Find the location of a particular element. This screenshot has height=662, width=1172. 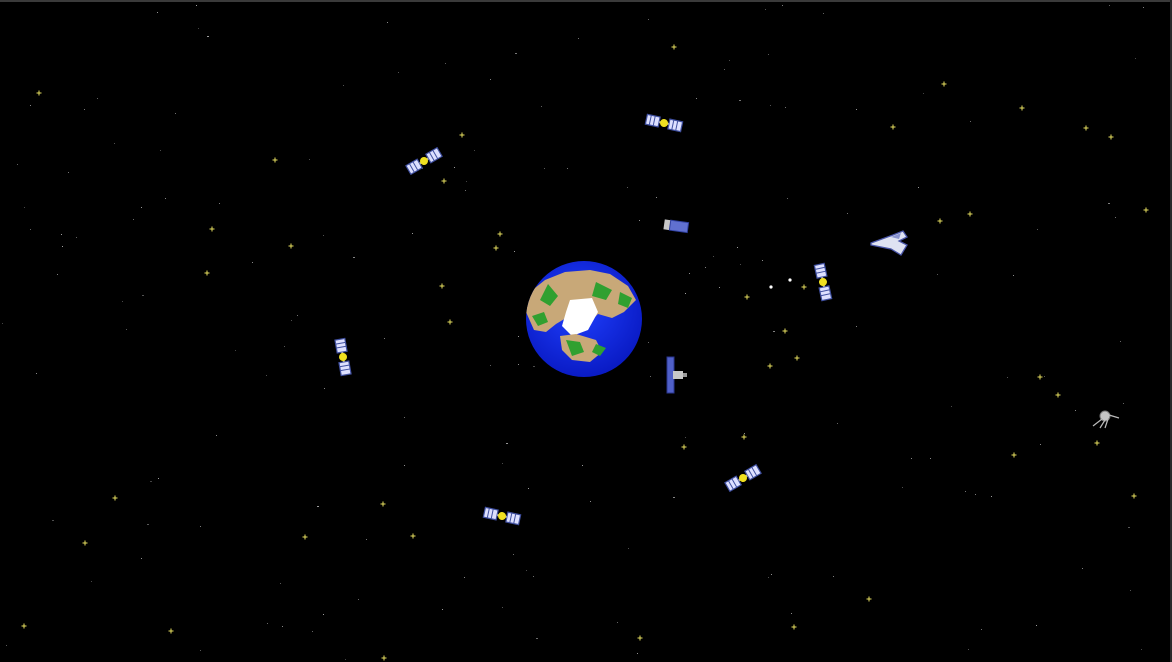

telescope-icon is located at coordinates (676, 226).